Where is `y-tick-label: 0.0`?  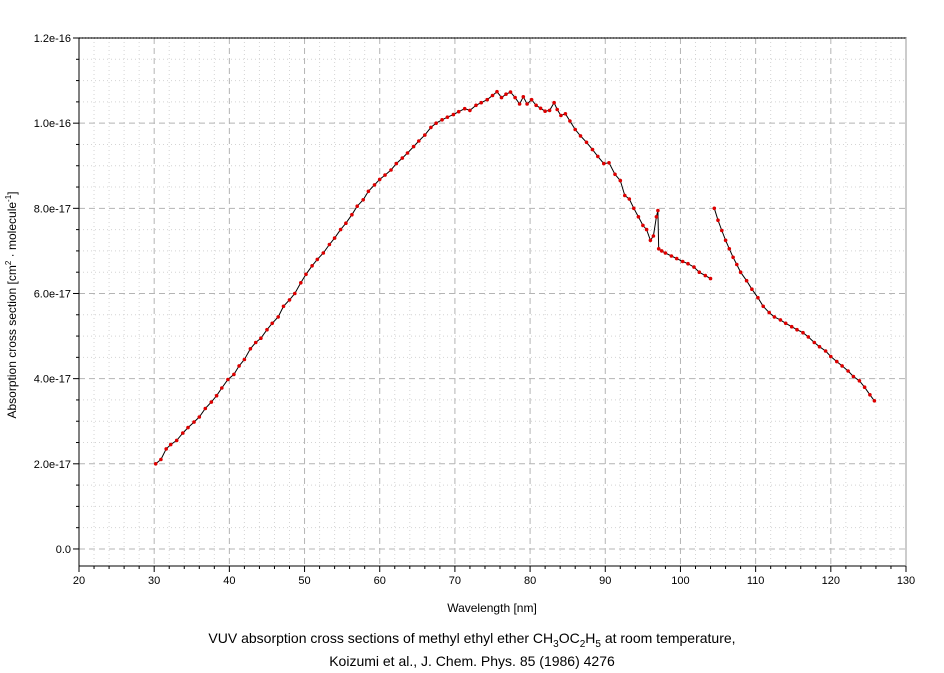
y-tick-label: 0.0 is located at coordinates (63, 550).